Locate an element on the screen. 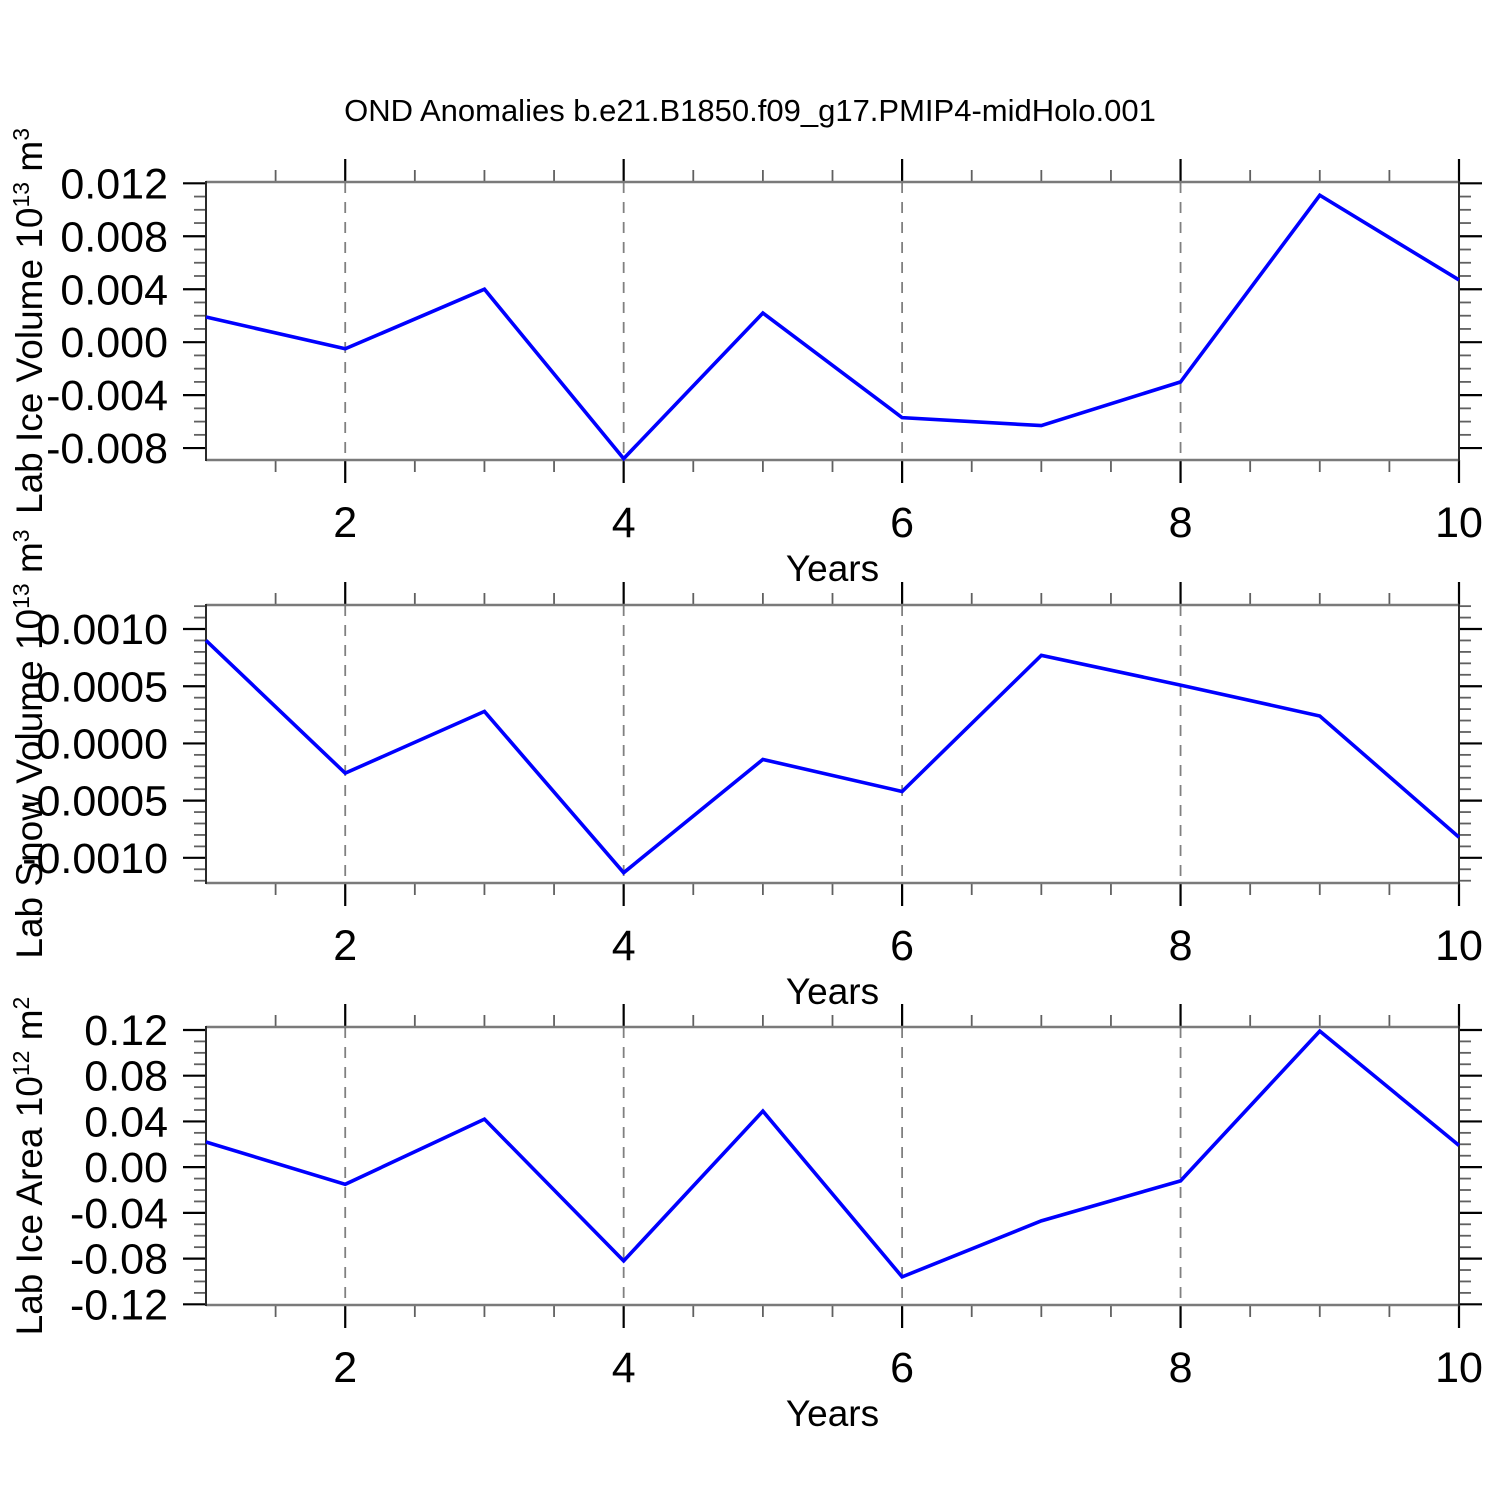 The height and width of the screenshot is (1500, 1500). y-axis-title-sup: 12 is located at coordinates (21, 1064).